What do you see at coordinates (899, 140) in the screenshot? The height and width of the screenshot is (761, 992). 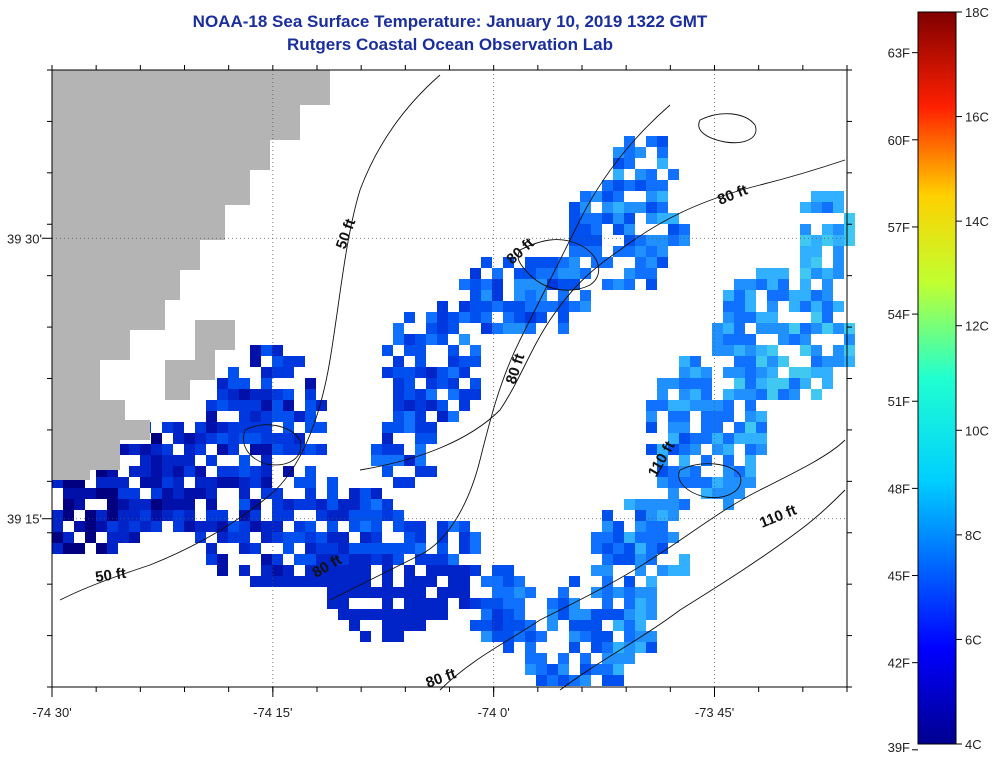 I see `colorbar-fahrenheit-label: 60F` at bounding box center [899, 140].